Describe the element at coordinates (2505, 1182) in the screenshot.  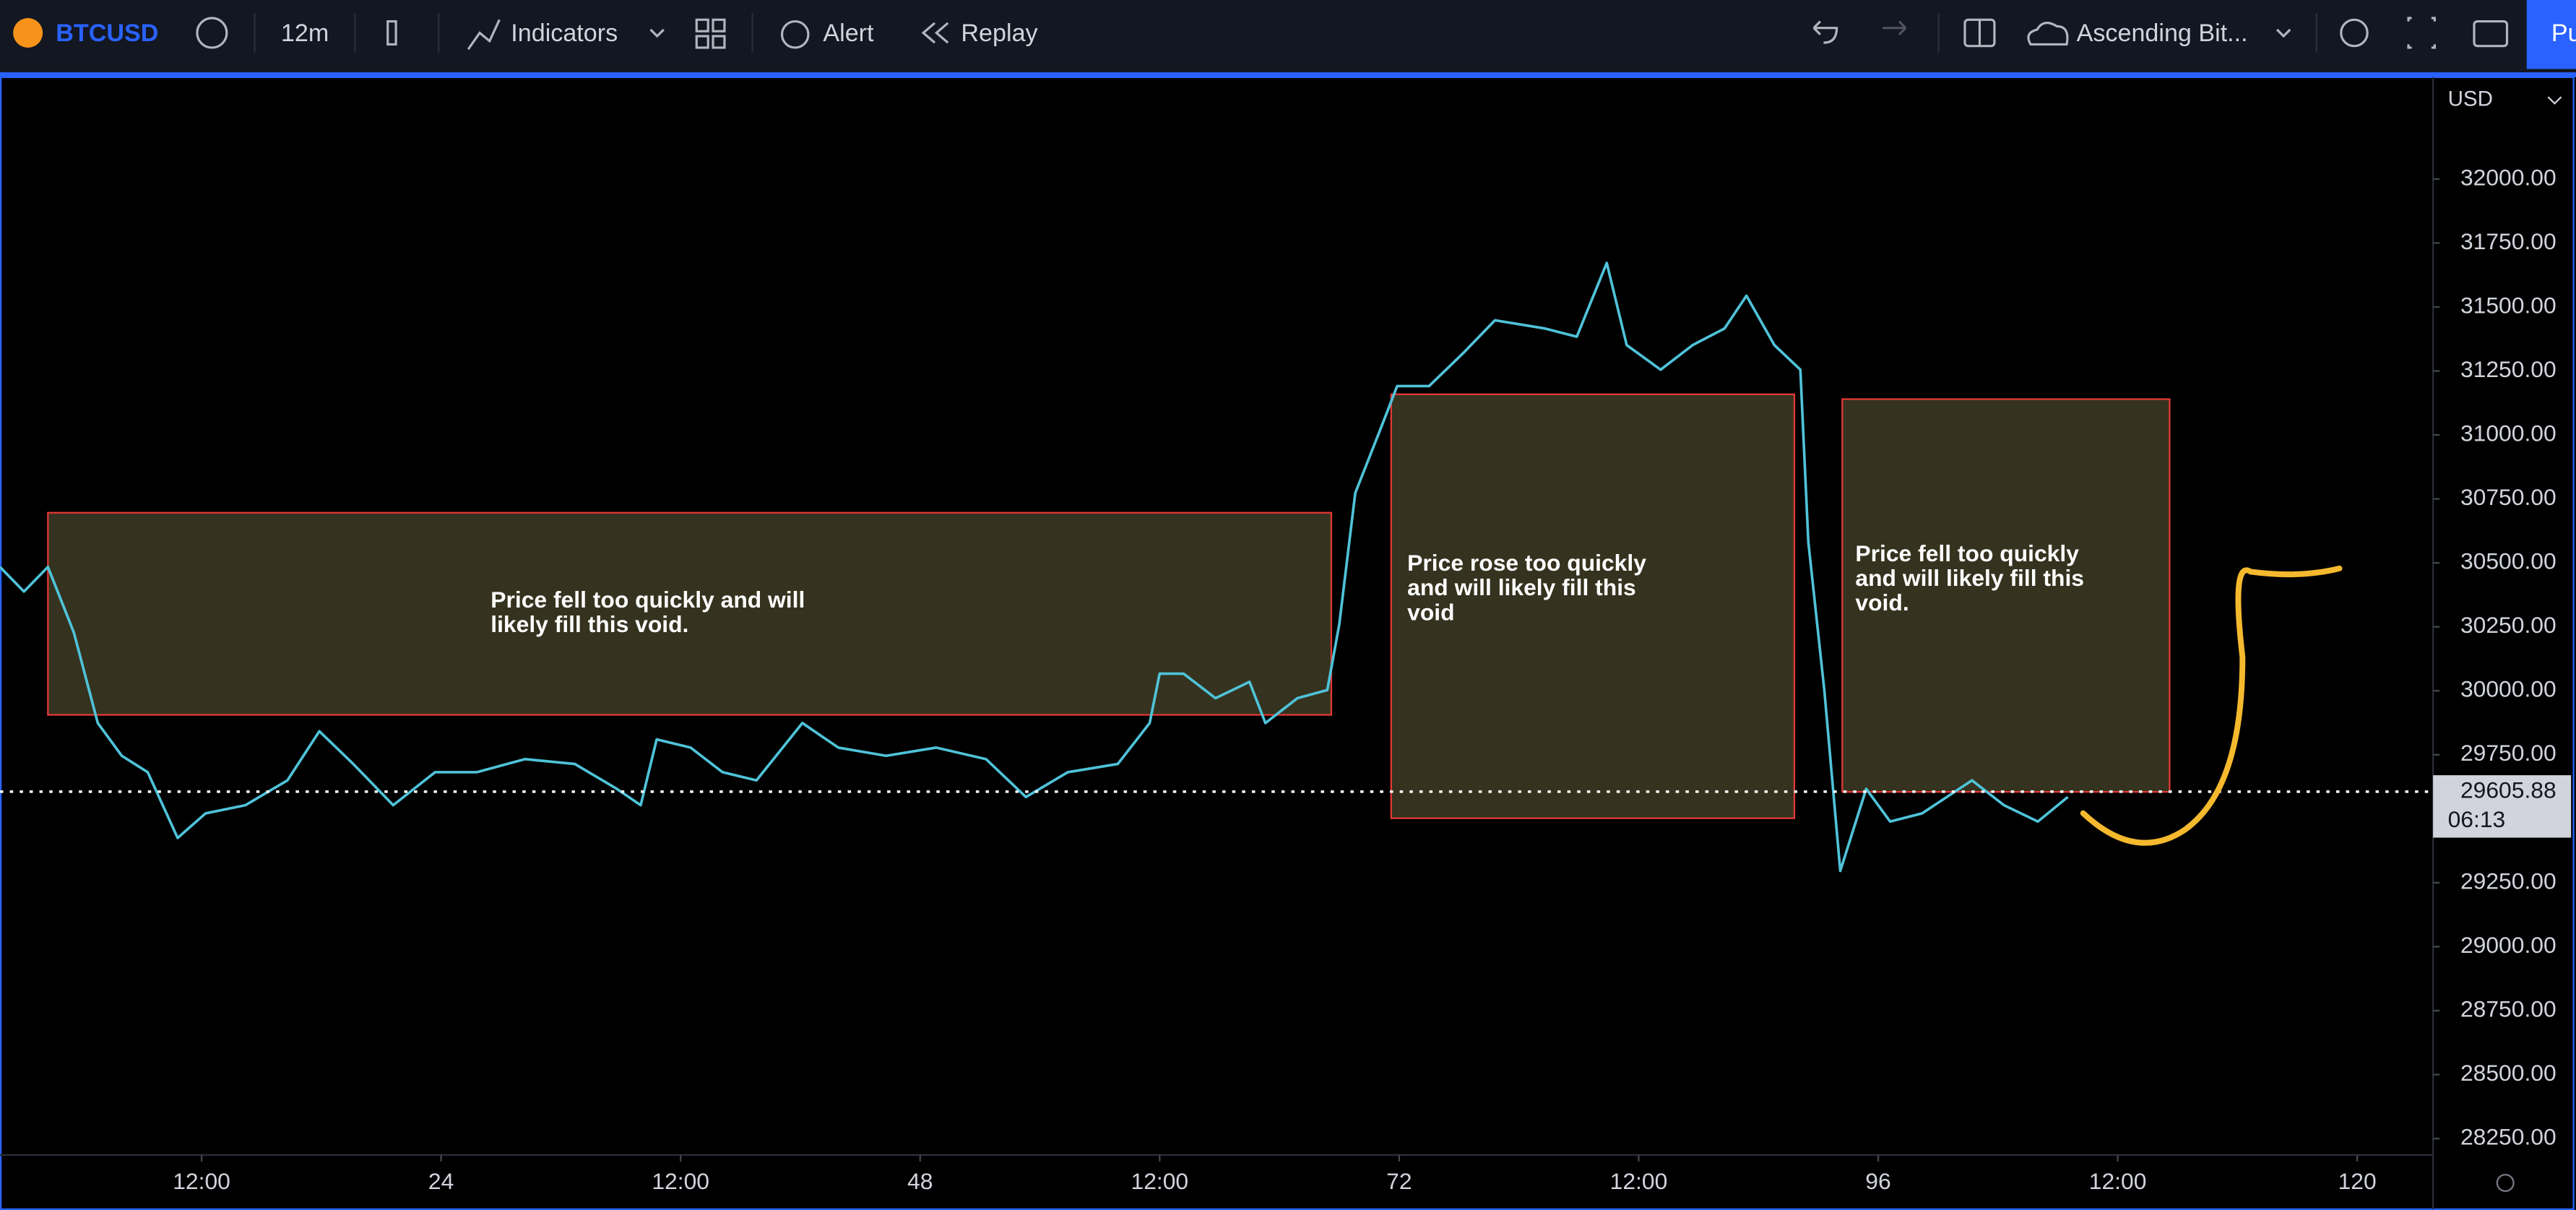
I see `axis-settings-icon` at that location.